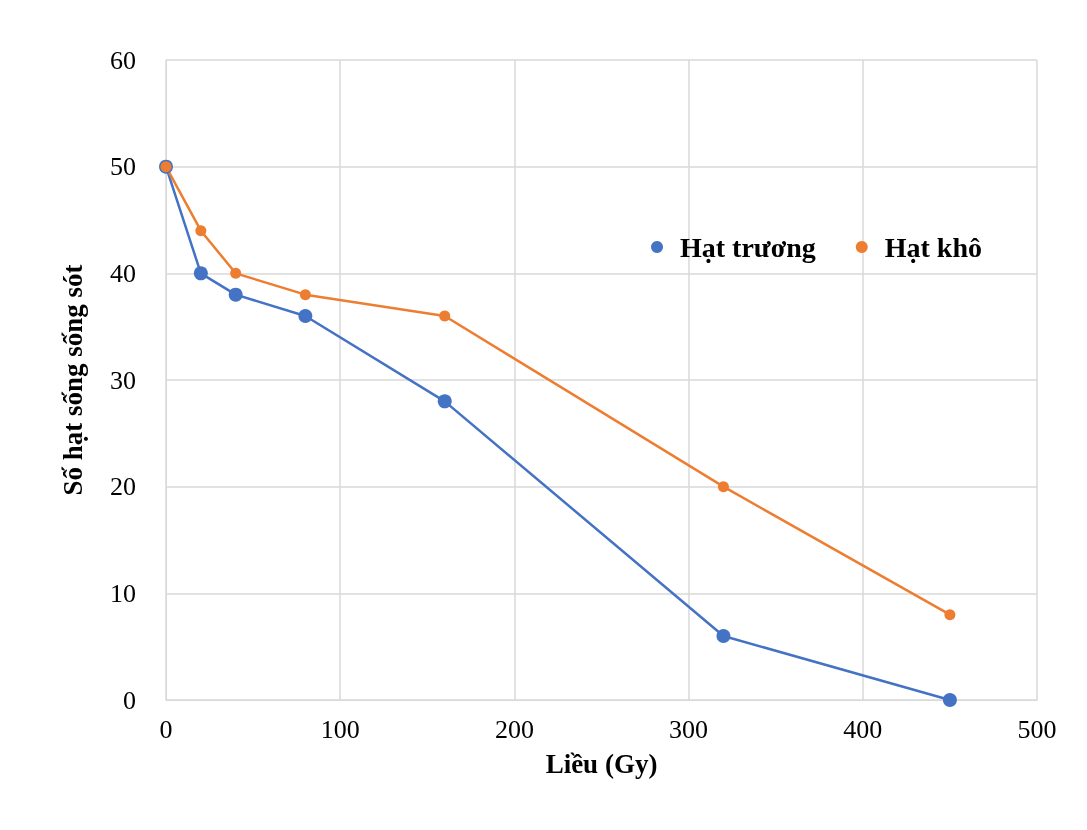 This screenshot has height=830, width=1087. Describe the element at coordinates (123, 593) in the screenshot. I see `y-tick-label: 10` at that location.